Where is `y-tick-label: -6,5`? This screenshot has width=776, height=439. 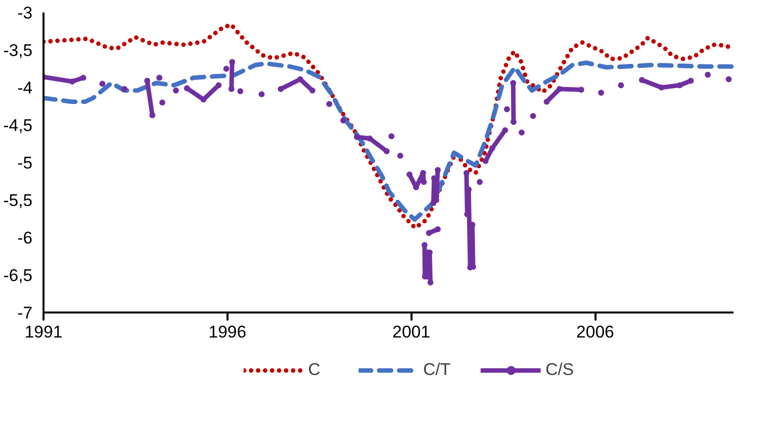 y-tick-label: -6,5 is located at coordinates (18, 275).